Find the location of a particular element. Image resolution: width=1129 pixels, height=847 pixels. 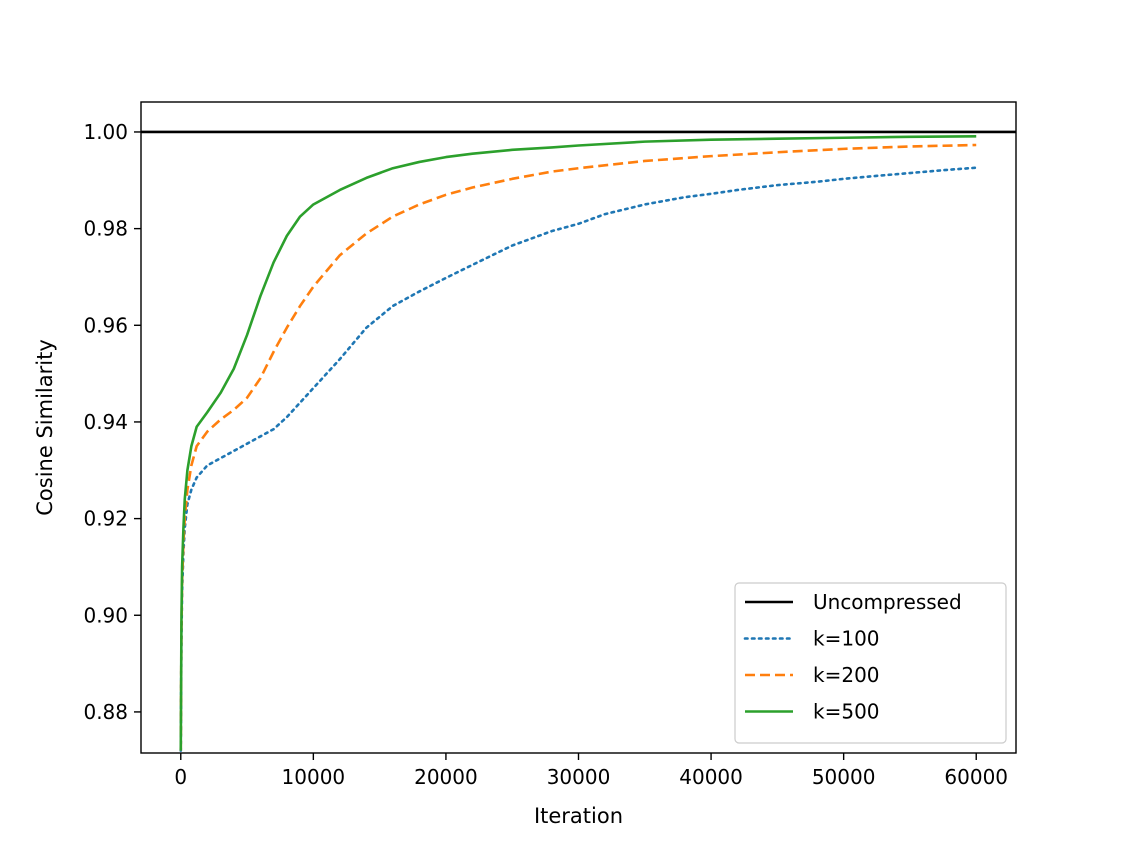

y-tick-label: 0.94 is located at coordinates (105, 422).